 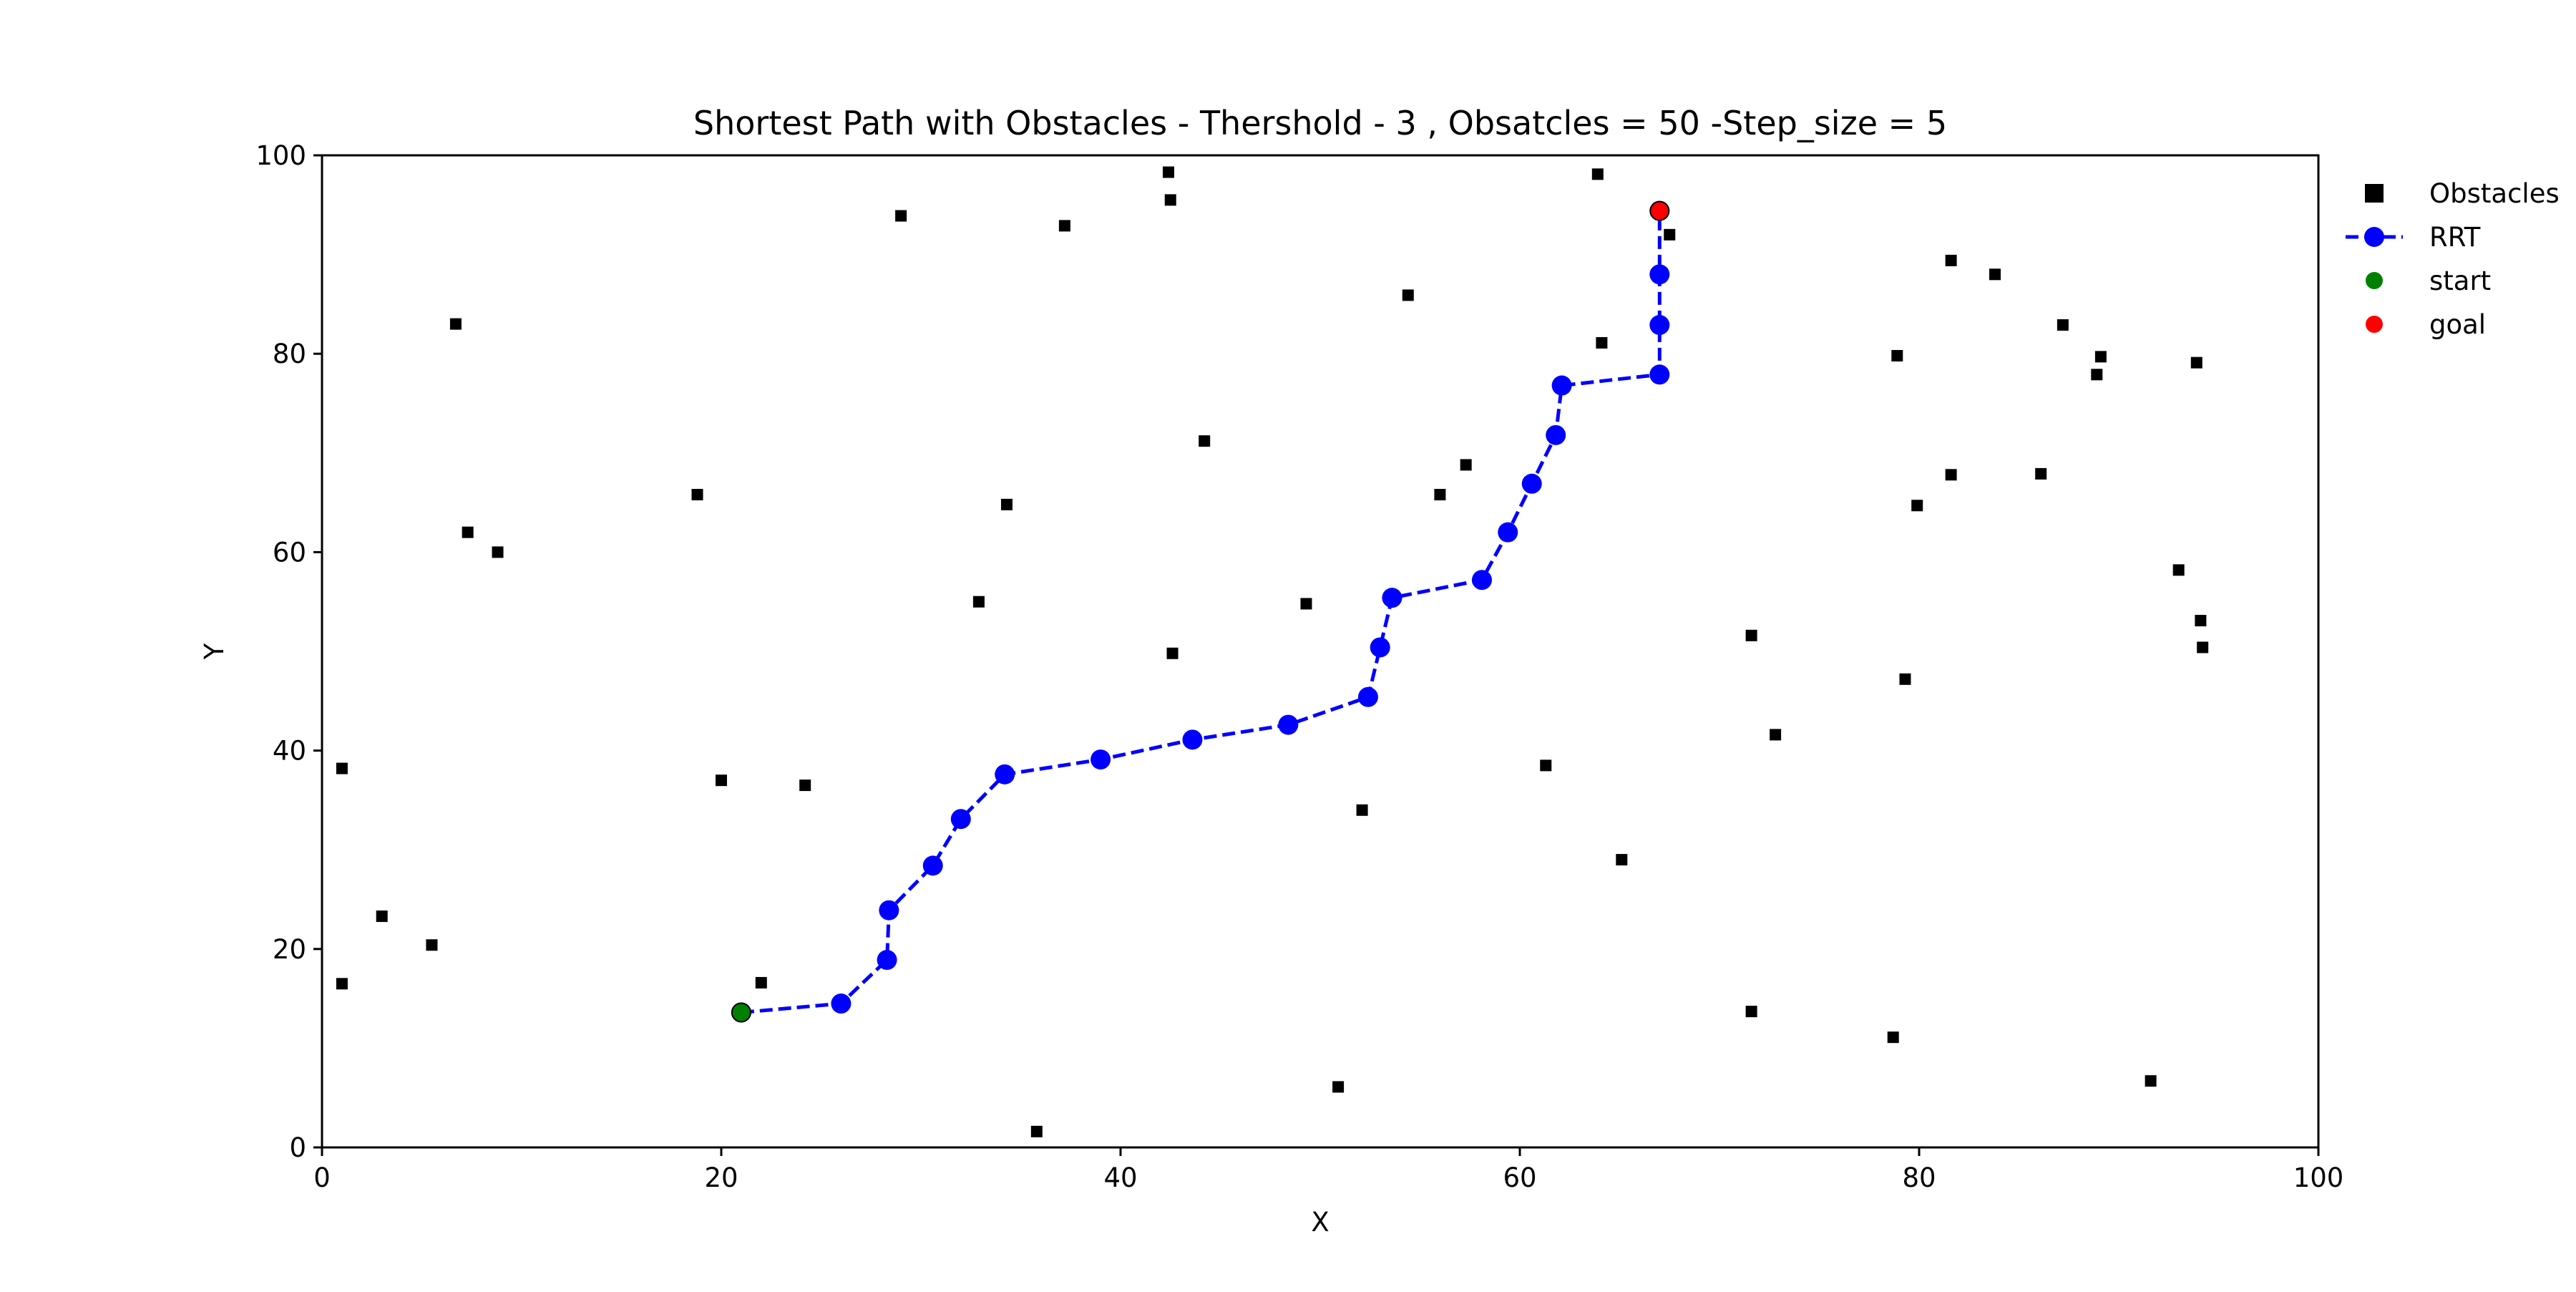 I want to click on x-tick-label: 20, so click(x=721, y=1177).